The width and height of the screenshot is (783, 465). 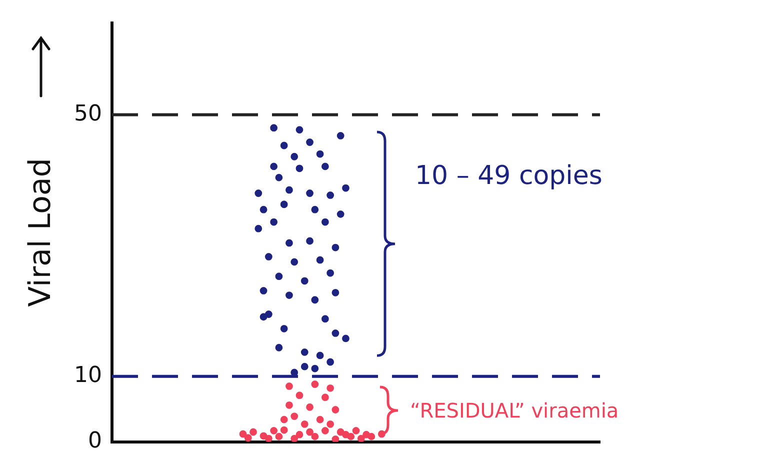 What do you see at coordinates (88, 113) in the screenshot?
I see `y-tick-label: 50` at bounding box center [88, 113].